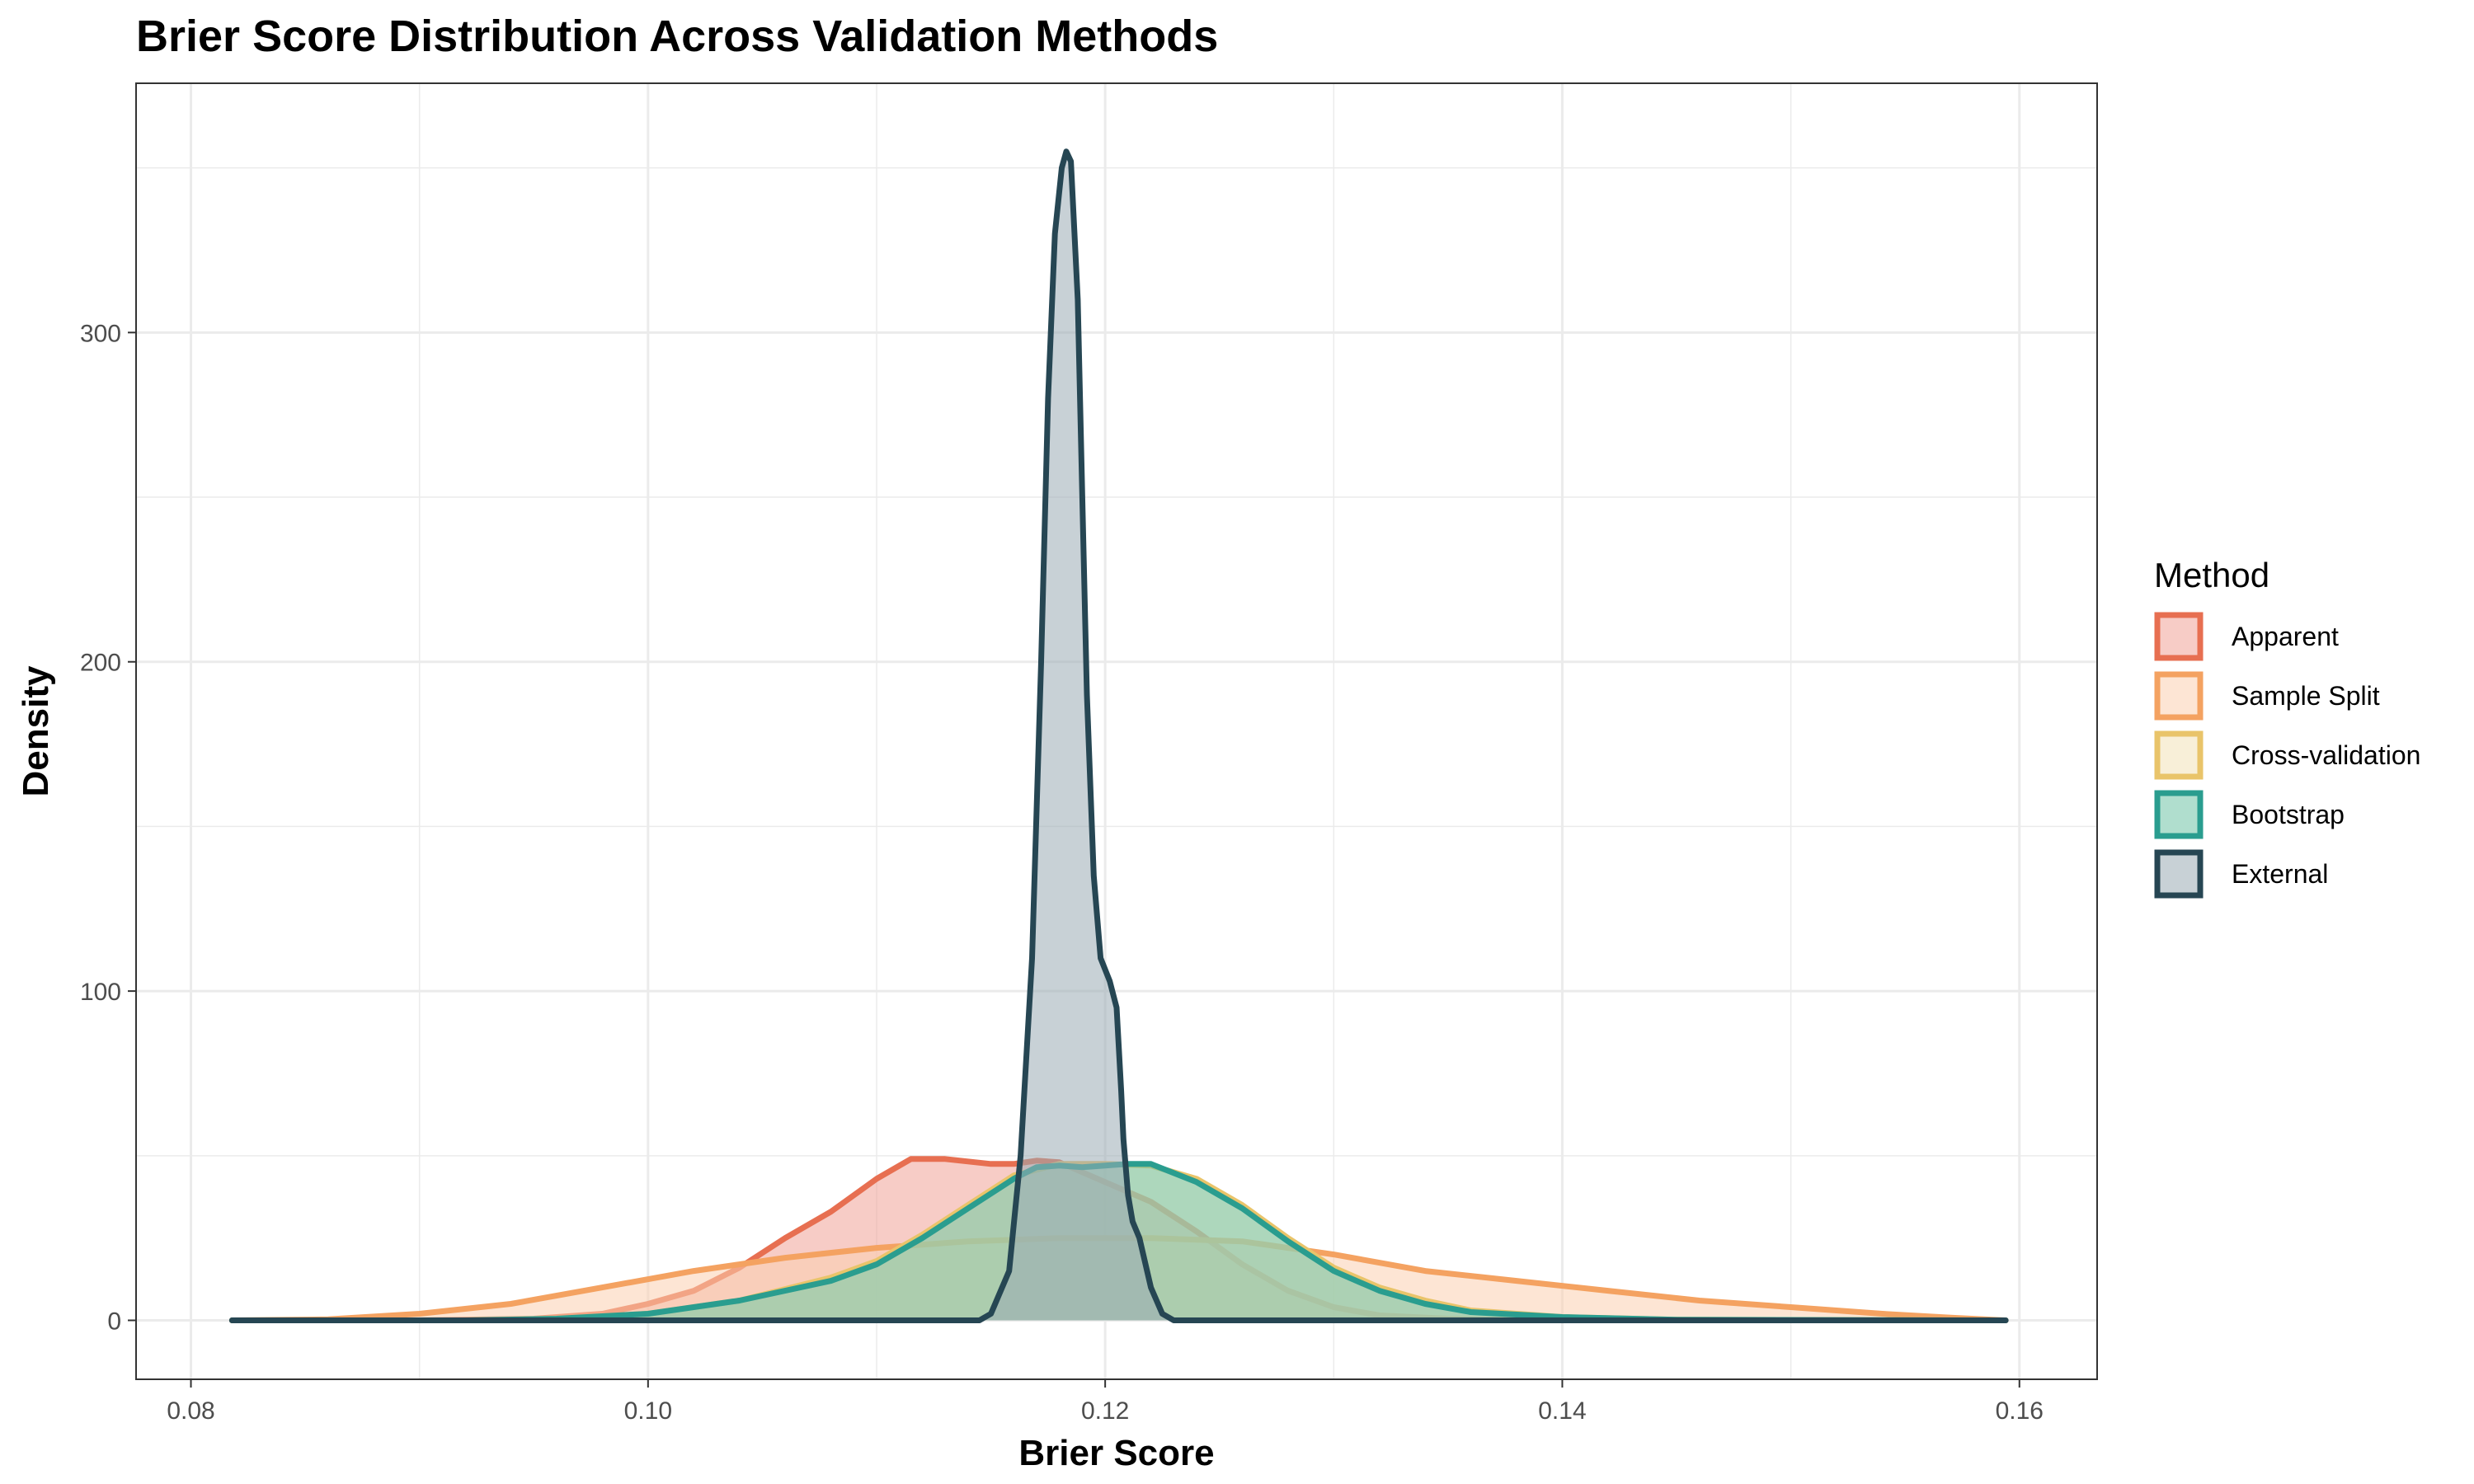 The height and width of the screenshot is (1484, 2474). What do you see at coordinates (1105, 1411) in the screenshot?
I see `x-tick-label: 0.12` at bounding box center [1105, 1411].